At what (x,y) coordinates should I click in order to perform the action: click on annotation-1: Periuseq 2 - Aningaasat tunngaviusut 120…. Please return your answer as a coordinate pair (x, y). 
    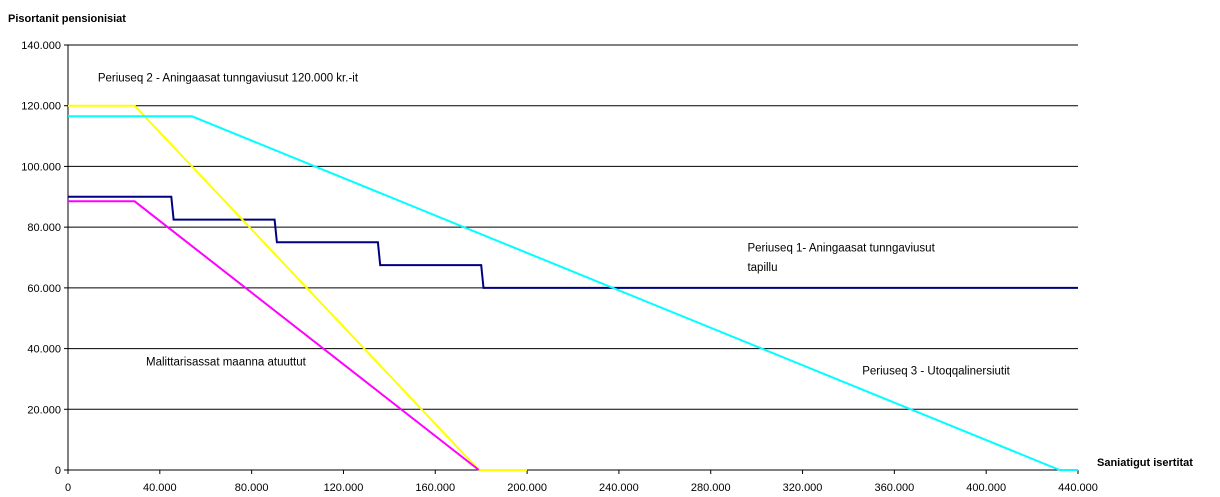
    Looking at the image, I should click on (228, 78).